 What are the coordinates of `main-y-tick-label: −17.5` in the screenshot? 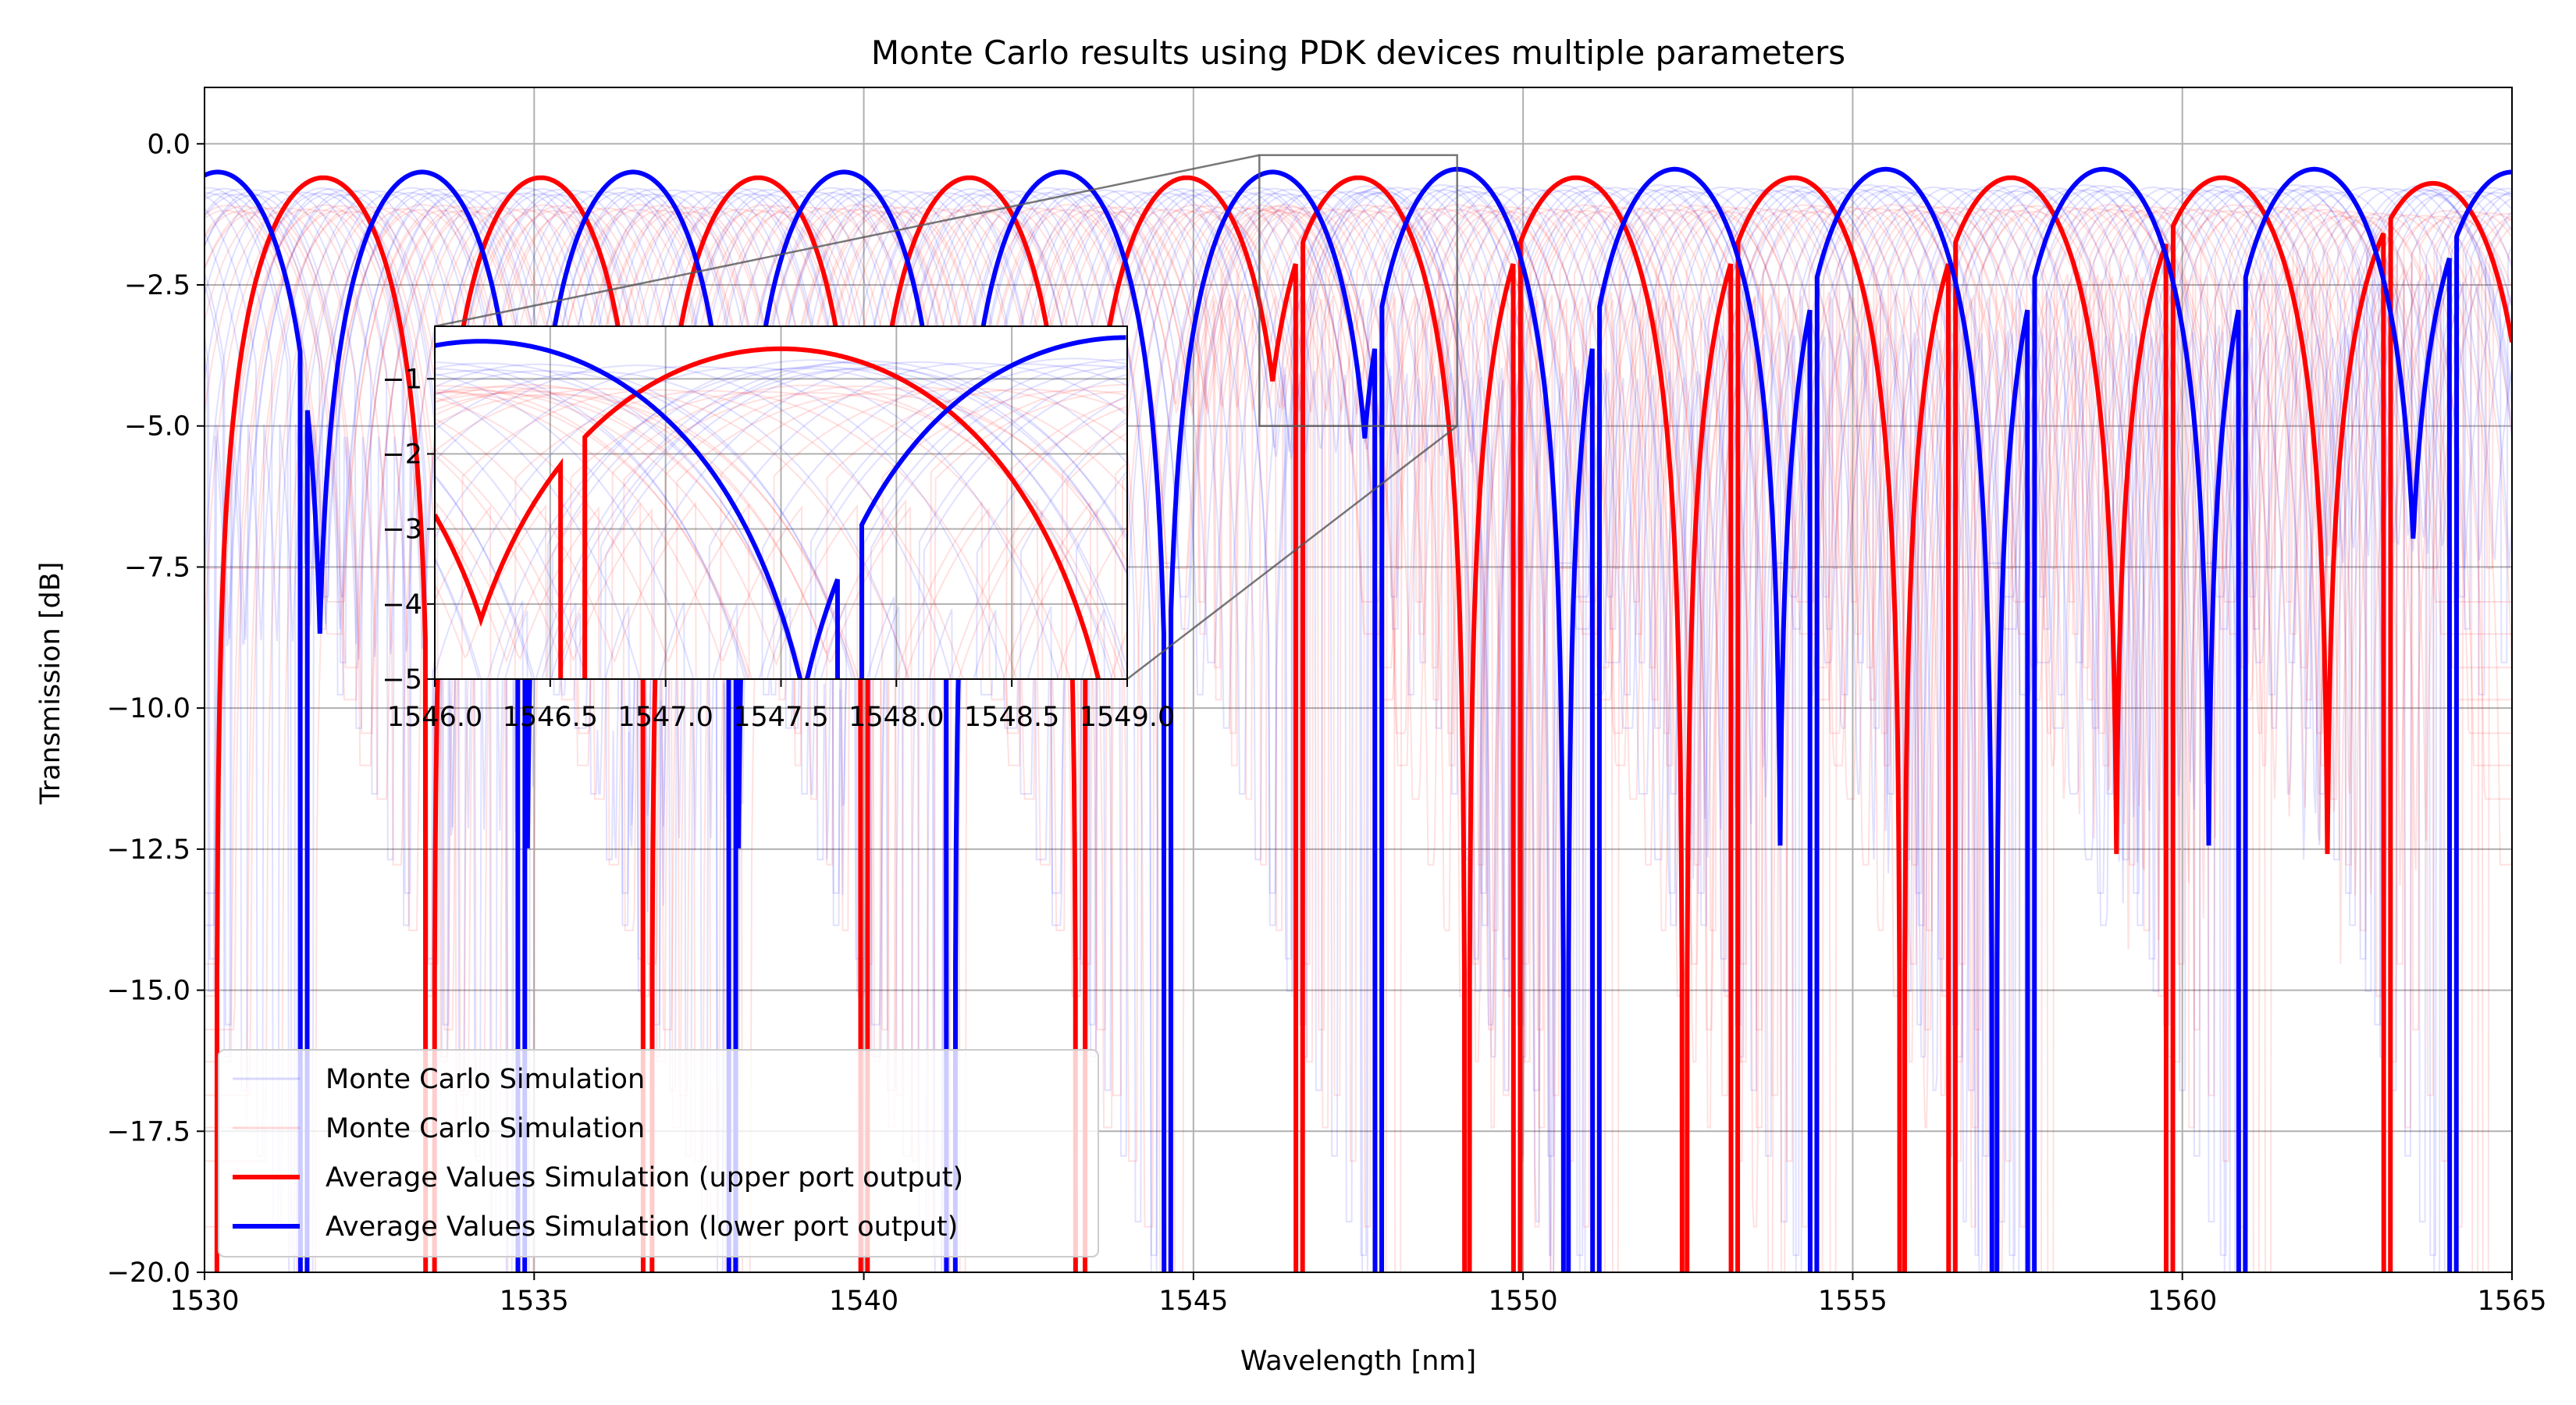 It's located at (148, 1132).